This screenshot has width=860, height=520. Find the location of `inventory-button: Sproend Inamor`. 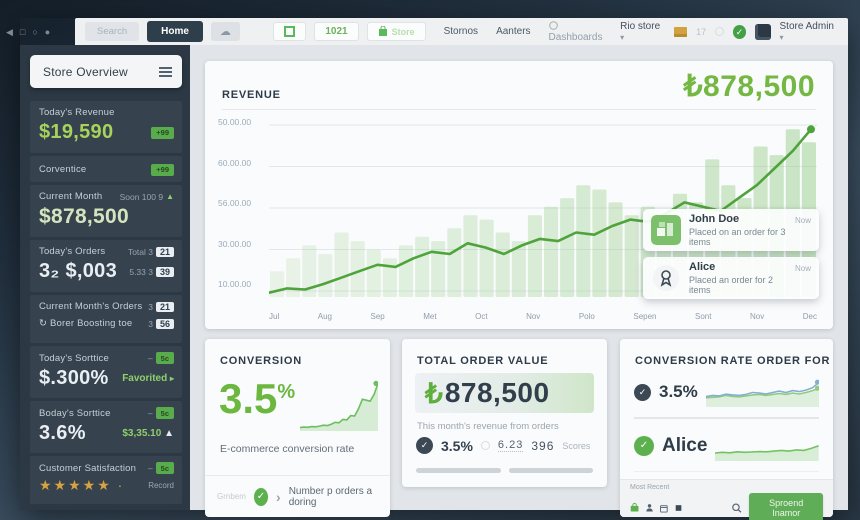

inventory-button: Sproend Inamor is located at coordinates (786, 506).